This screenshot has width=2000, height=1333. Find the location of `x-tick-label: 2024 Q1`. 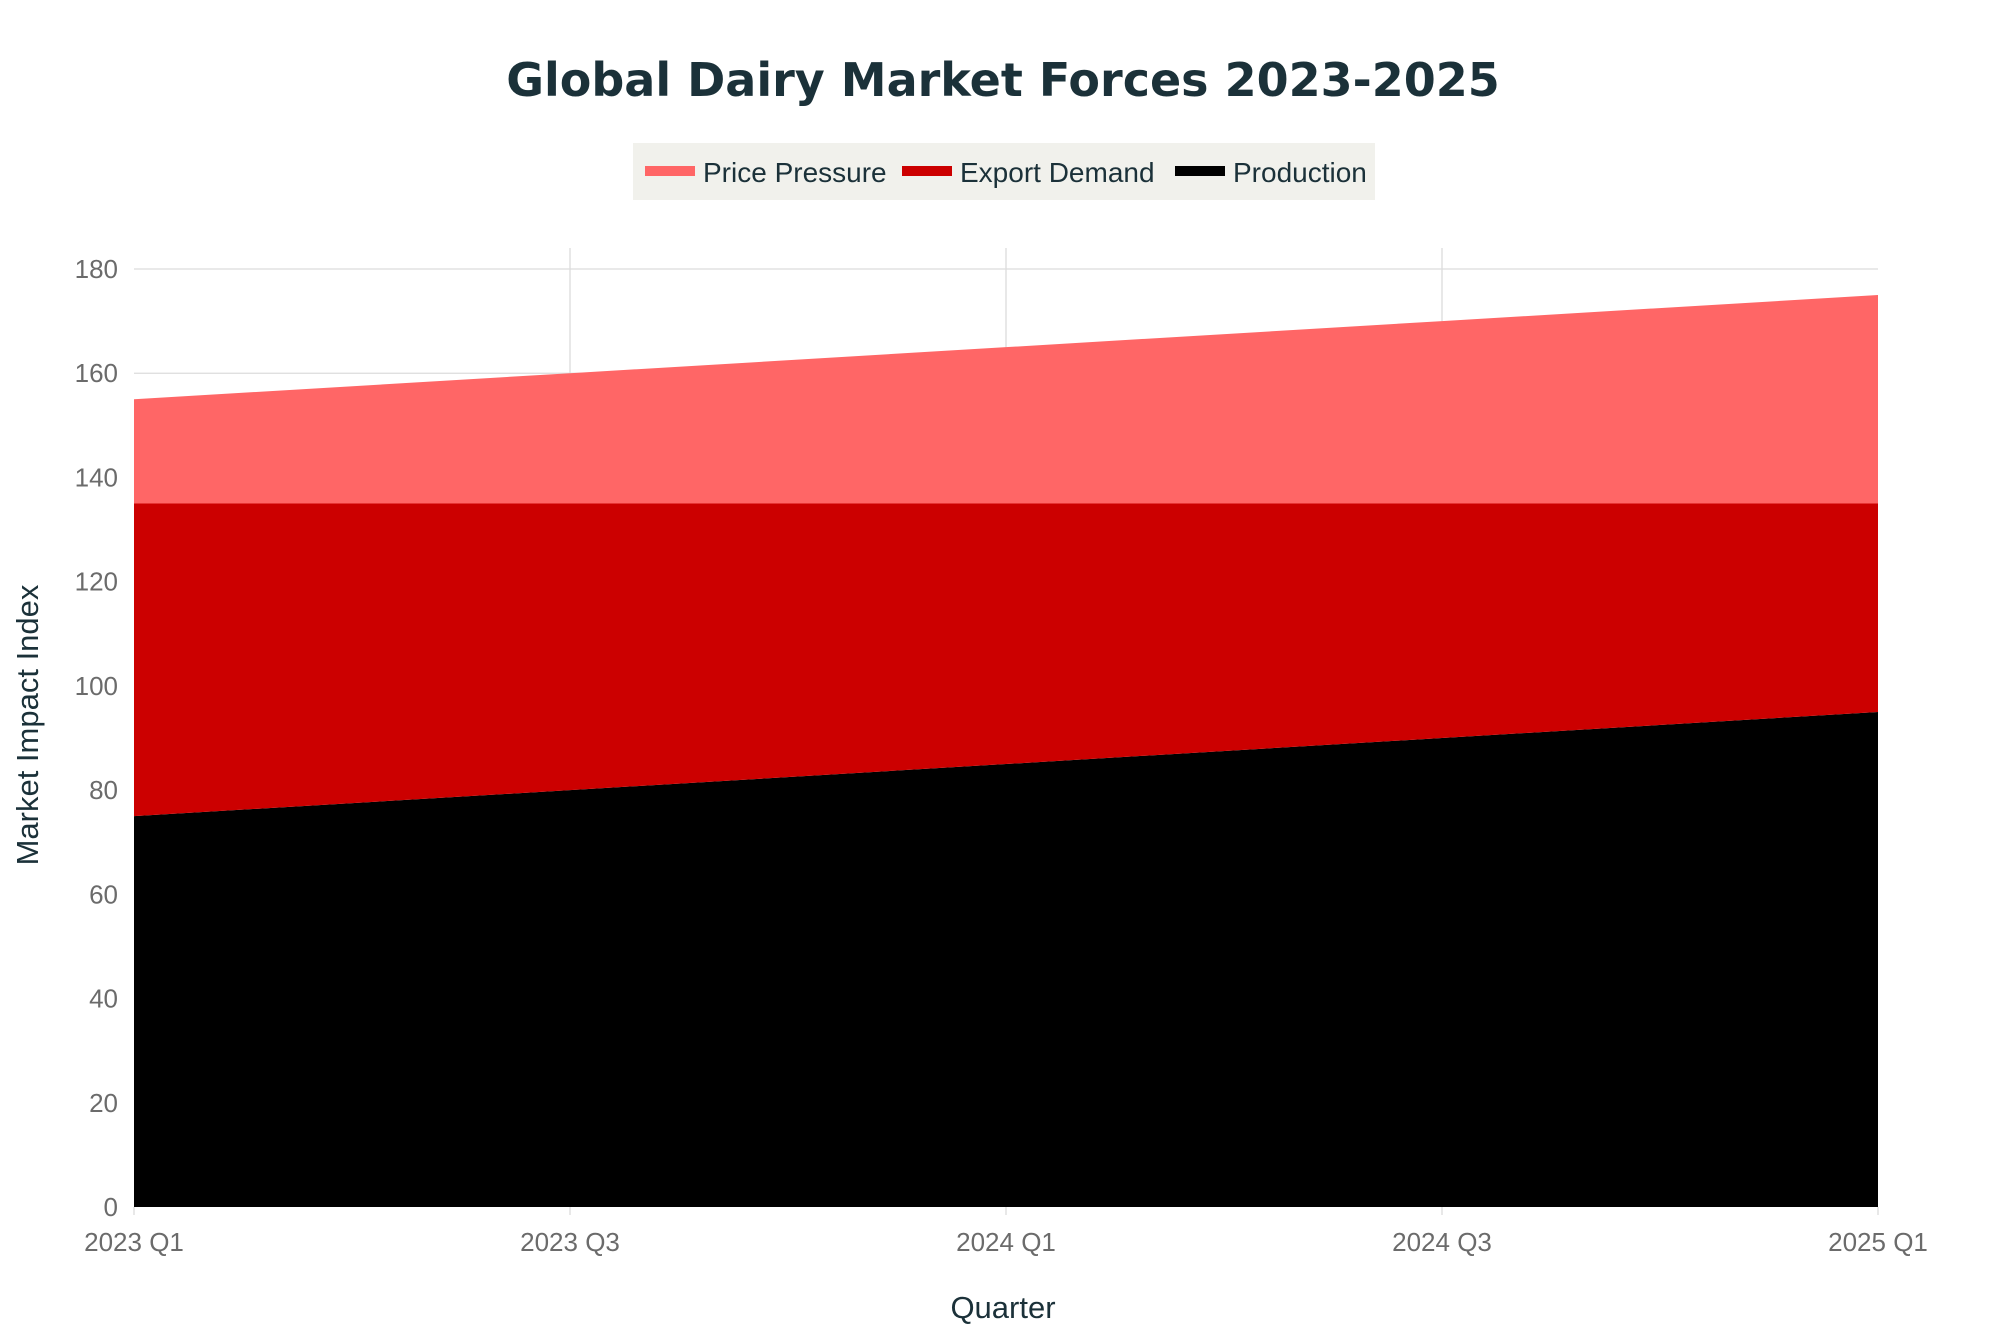

x-tick-label: 2024 Q1 is located at coordinates (1006, 1242).